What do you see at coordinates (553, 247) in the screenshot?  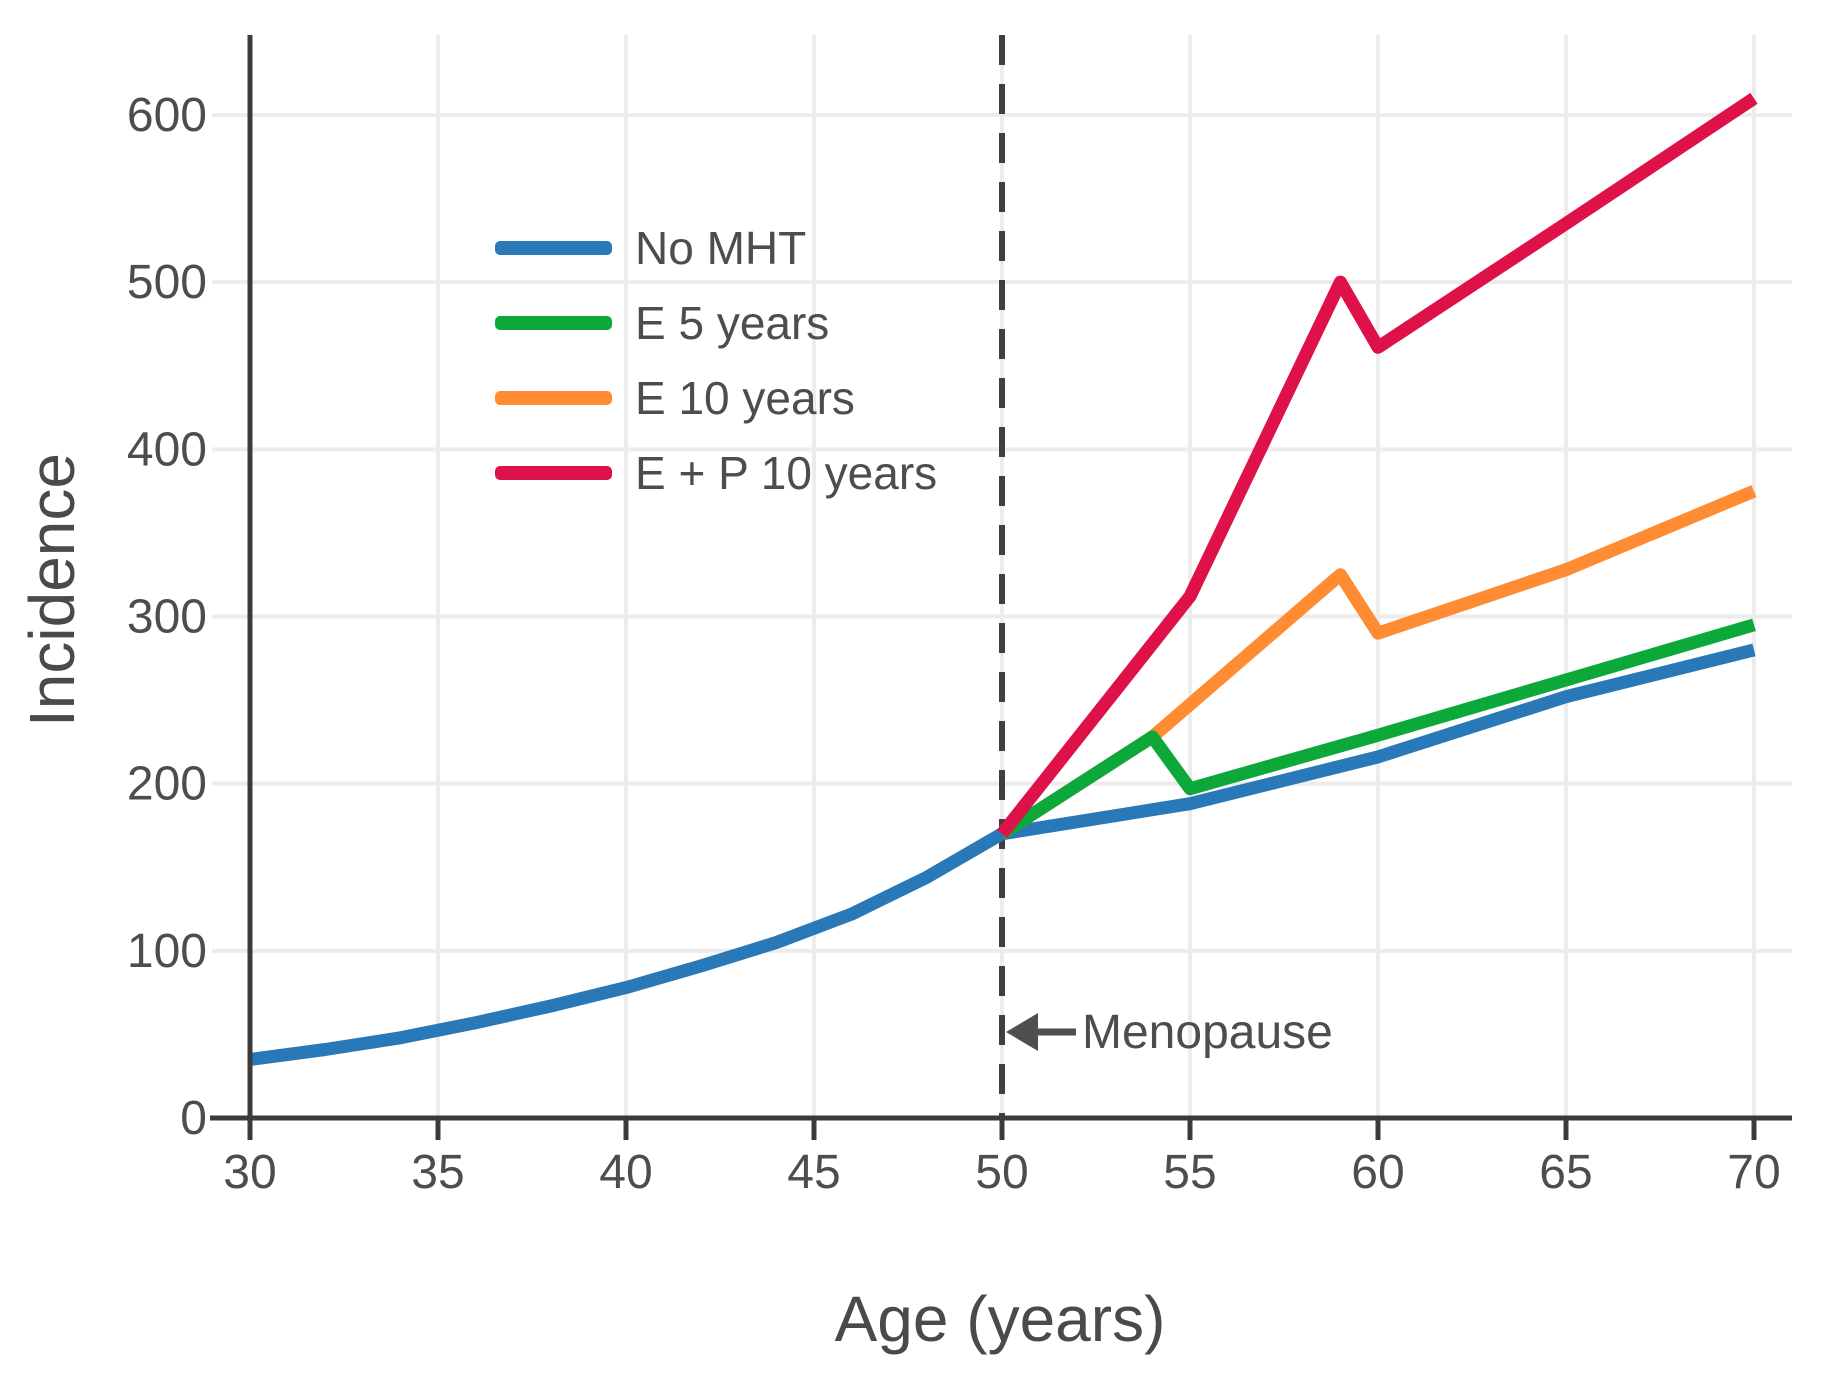 I see `legend-swatch-no-mht` at bounding box center [553, 247].